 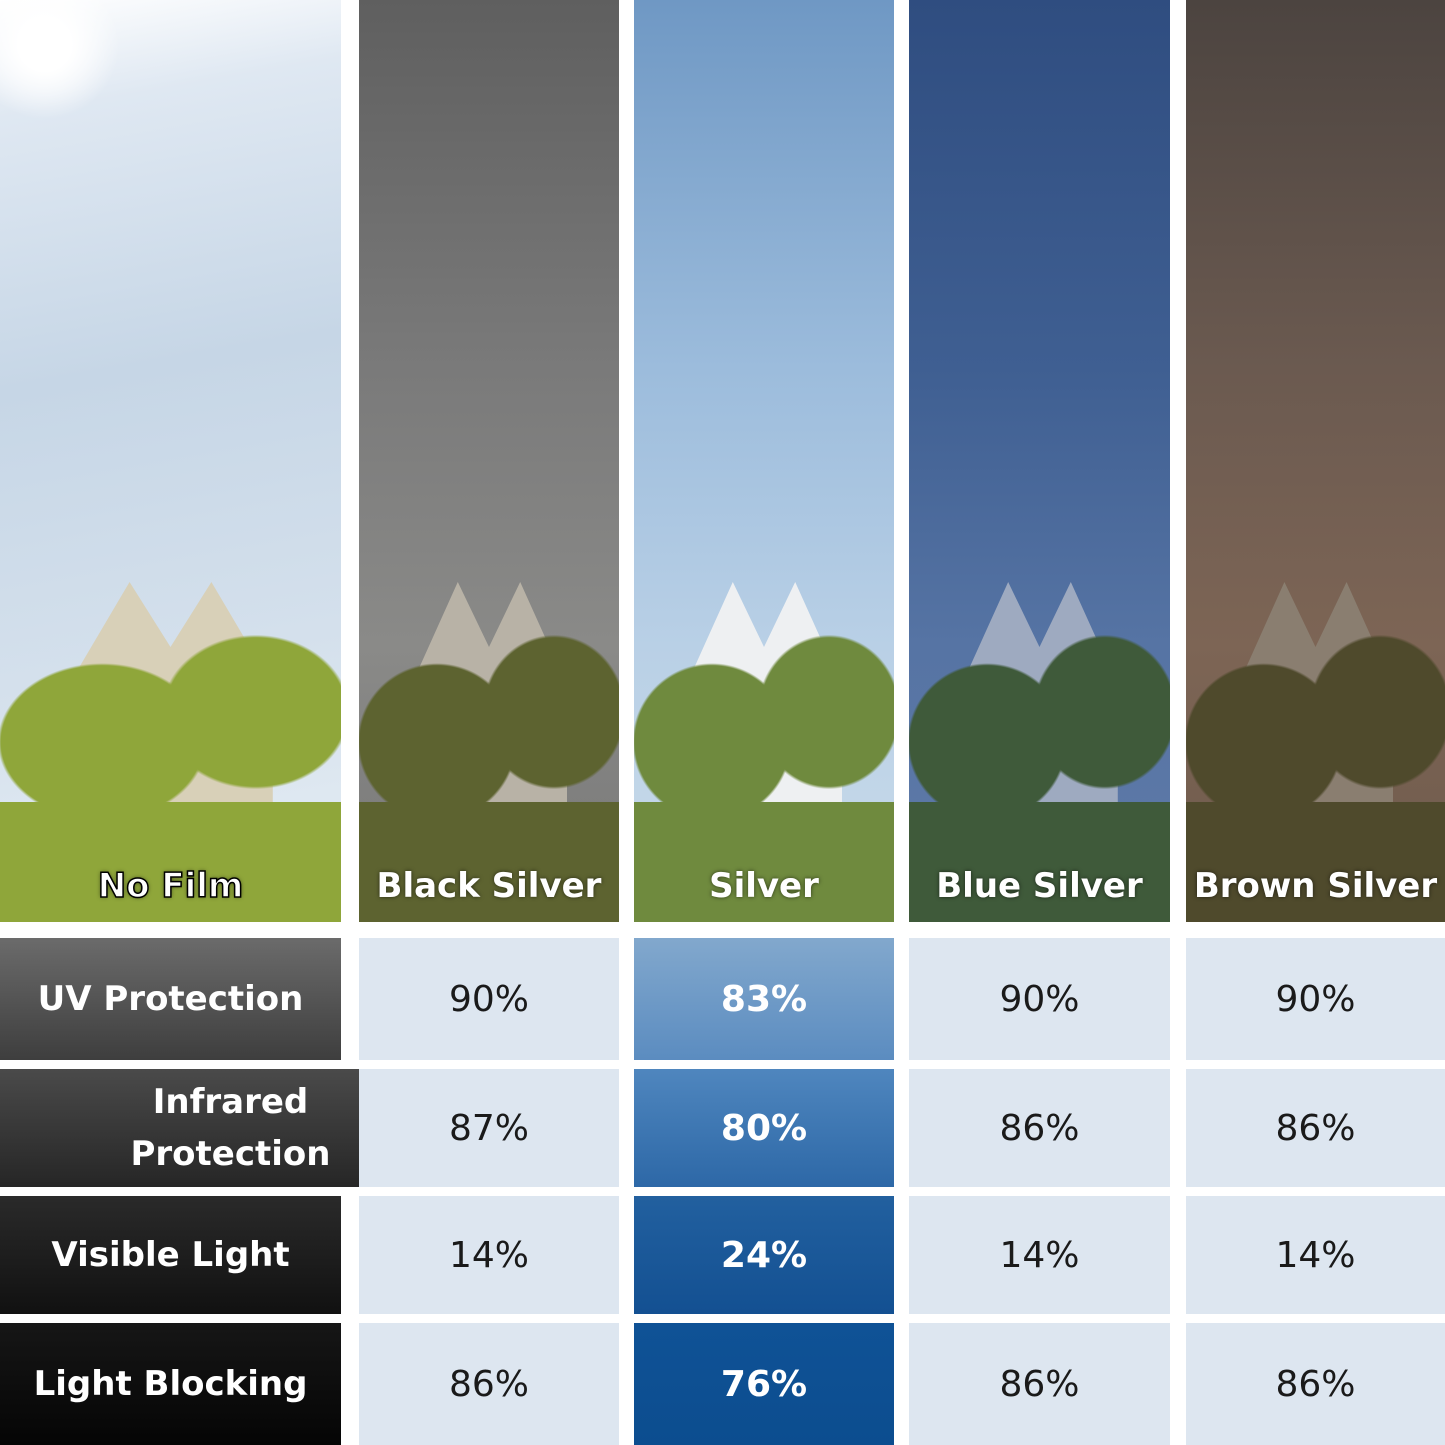 What do you see at coordinates (489, 1128) in the screenshot?
I see `value-cell: 87%` at bounding box center [489, 1128].